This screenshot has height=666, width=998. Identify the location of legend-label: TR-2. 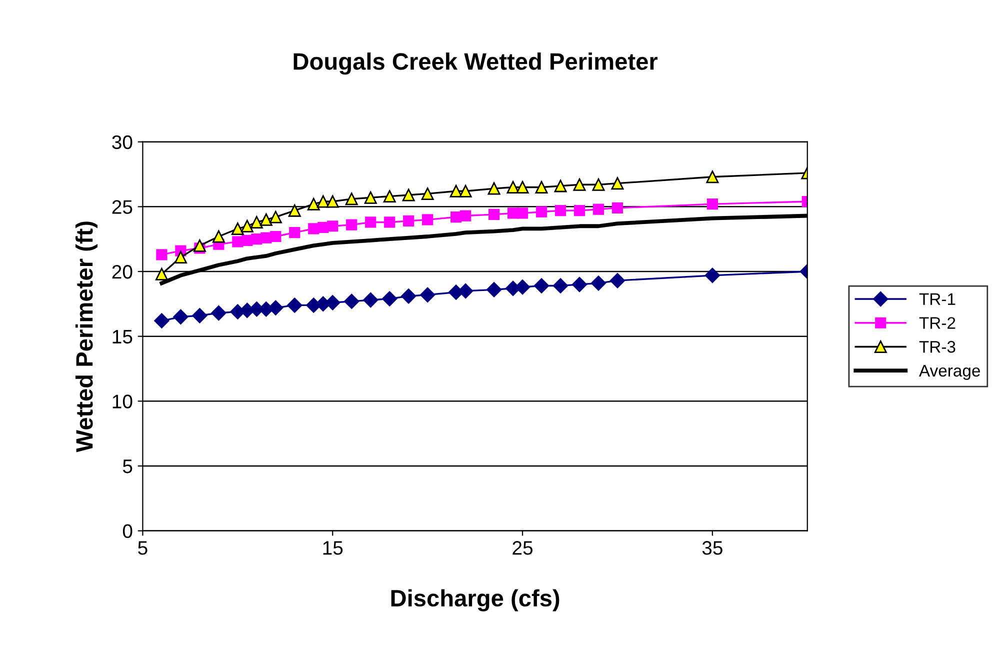
(937, 323).